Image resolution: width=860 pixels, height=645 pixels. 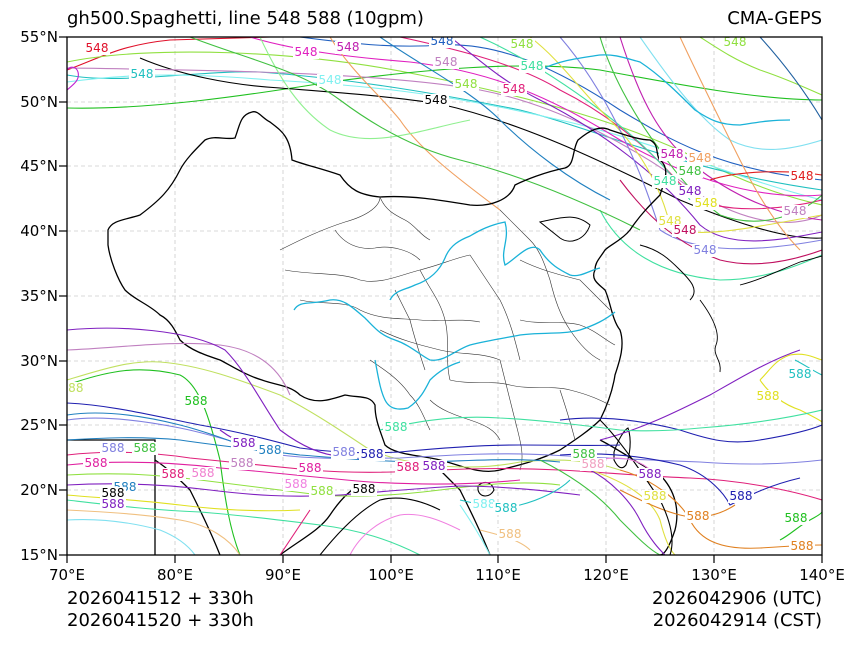 I want to click on y-tick-label: 20°N, so click(x=39, y=490).